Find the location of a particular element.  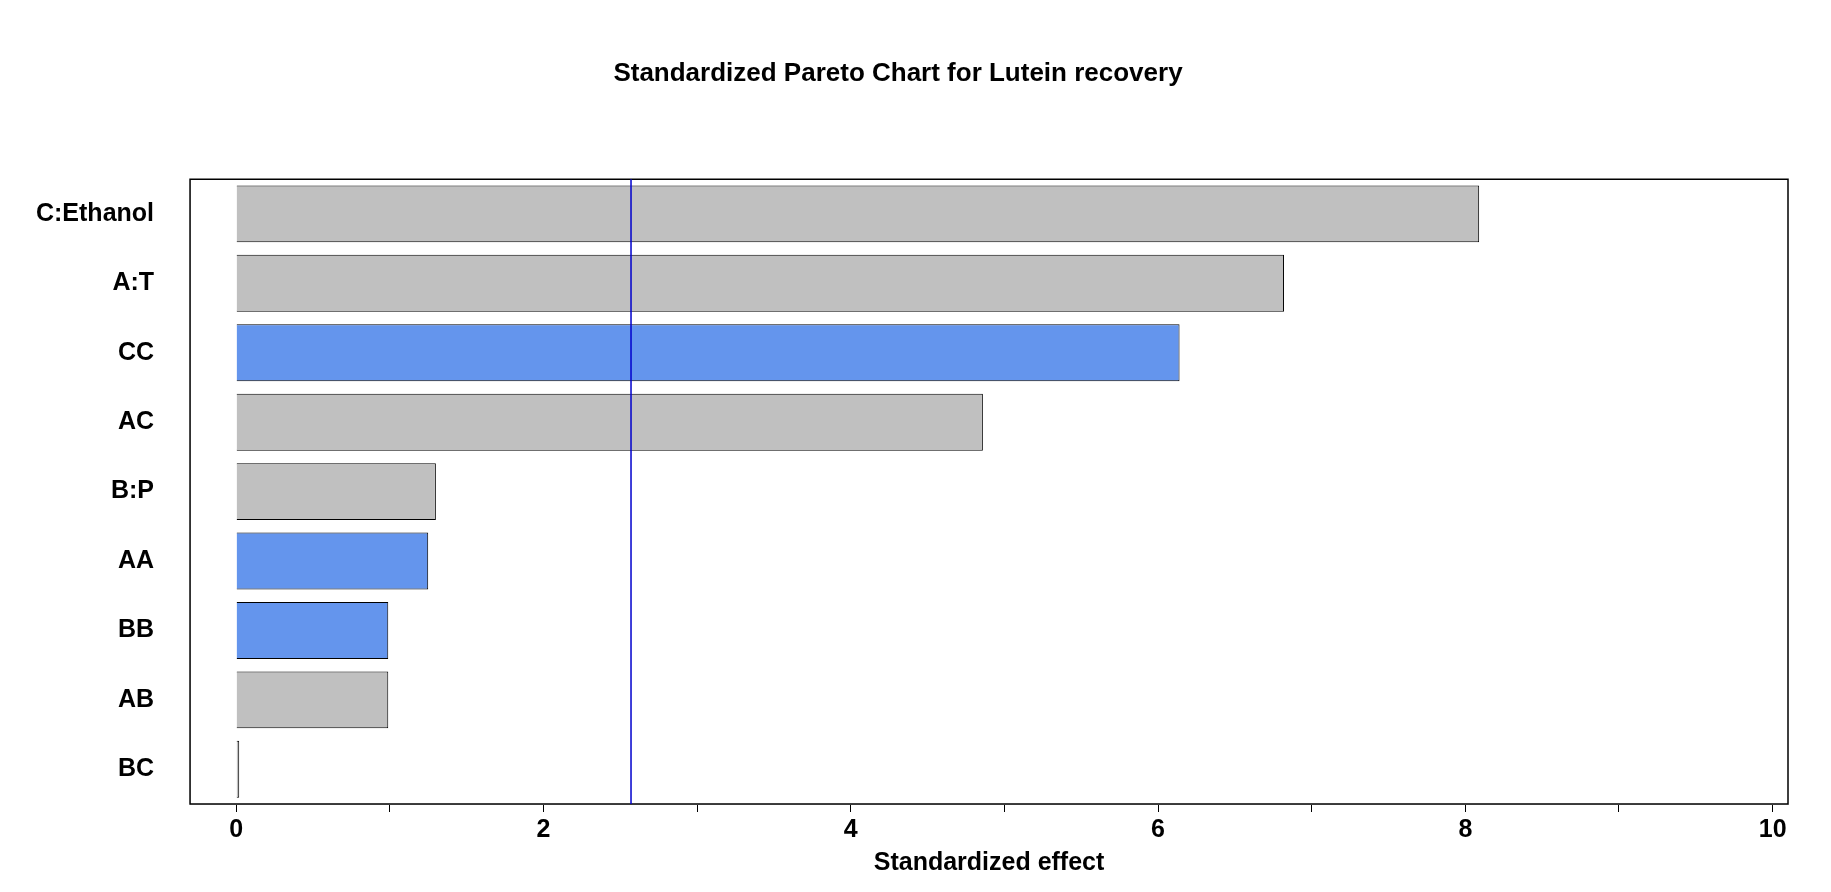

y-tick-label: C:Ethanol is located at coordinates (95, 211).